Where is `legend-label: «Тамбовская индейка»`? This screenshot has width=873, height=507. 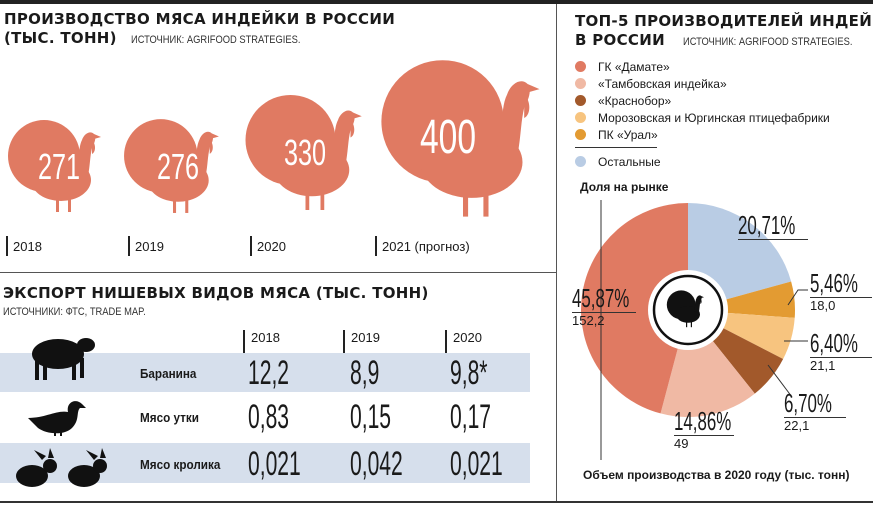
legend-label: «Тамбовская индейка» is located at coordinates (662, 83).